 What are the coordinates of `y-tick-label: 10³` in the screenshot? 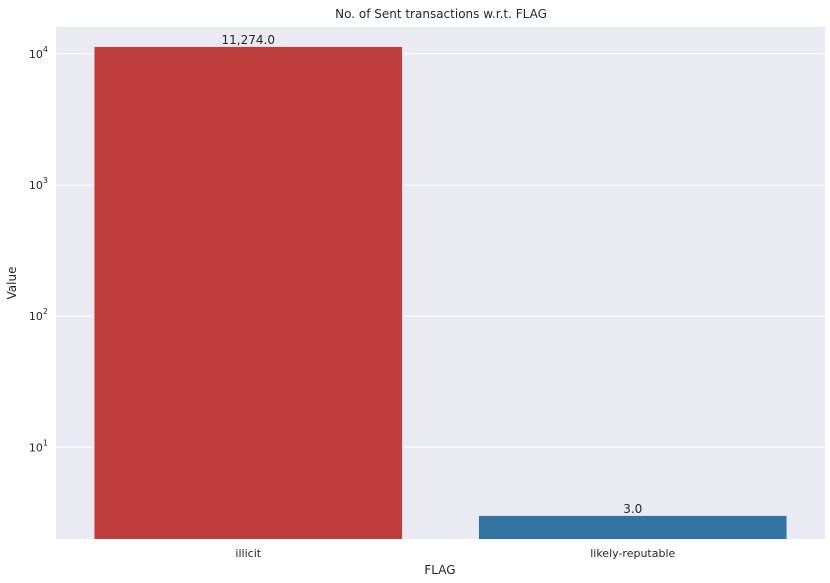 It's located at (38, 184).